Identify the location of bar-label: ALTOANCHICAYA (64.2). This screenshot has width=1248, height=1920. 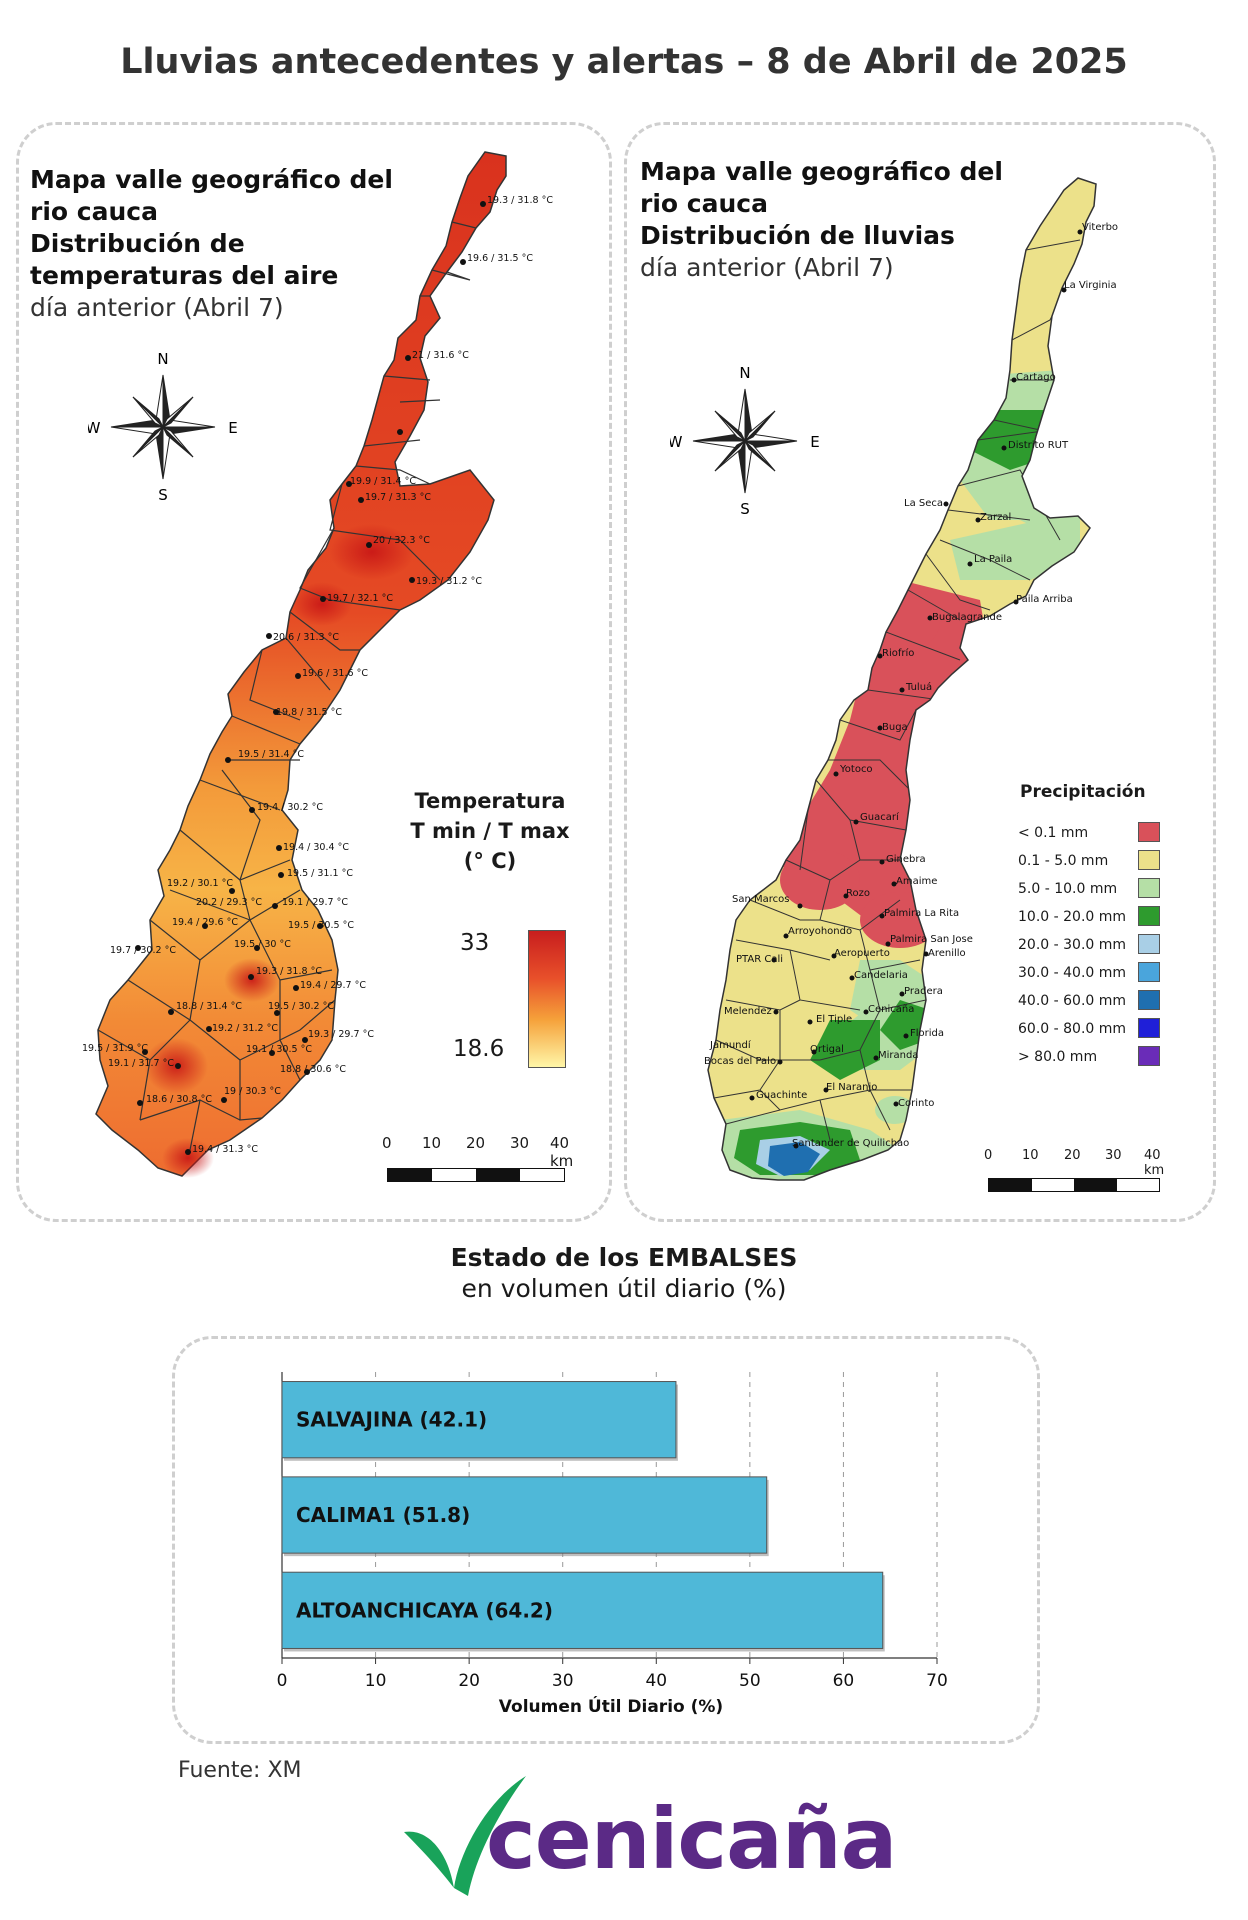
(424, 1610).